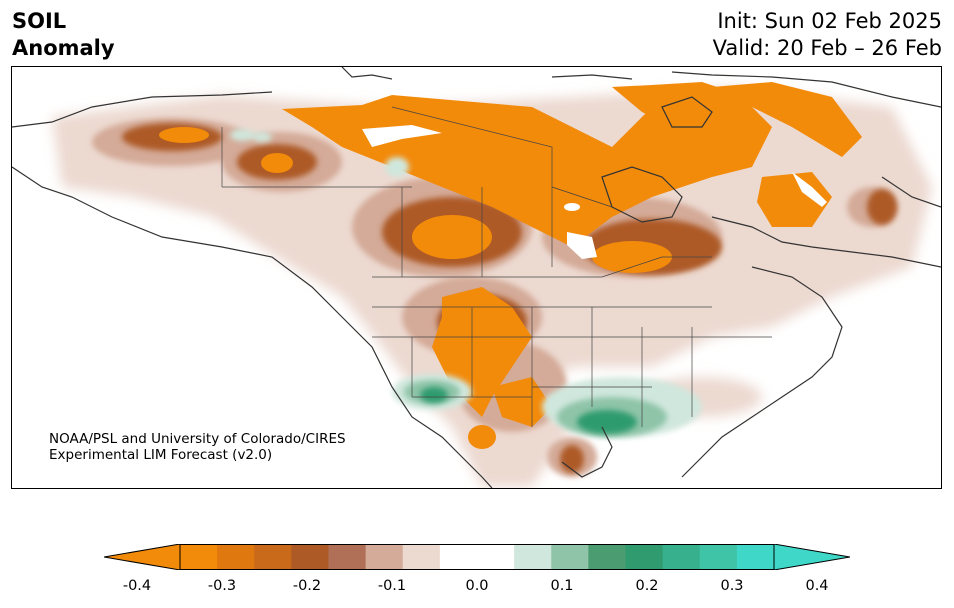 The image size is (954, 608). What do you see at coordinates (392, 586) in the screenshot?
I see `colorbar-tick-label: -0.1` at bounding box center [392, 586].